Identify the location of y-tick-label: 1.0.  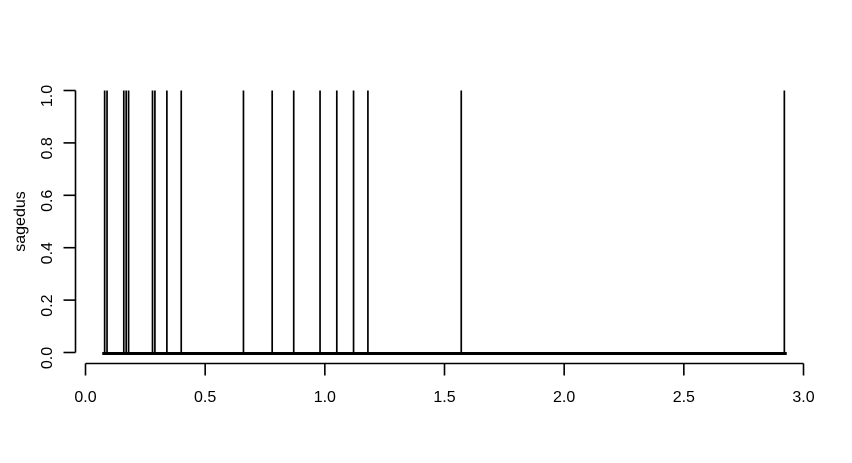
(47, 96).